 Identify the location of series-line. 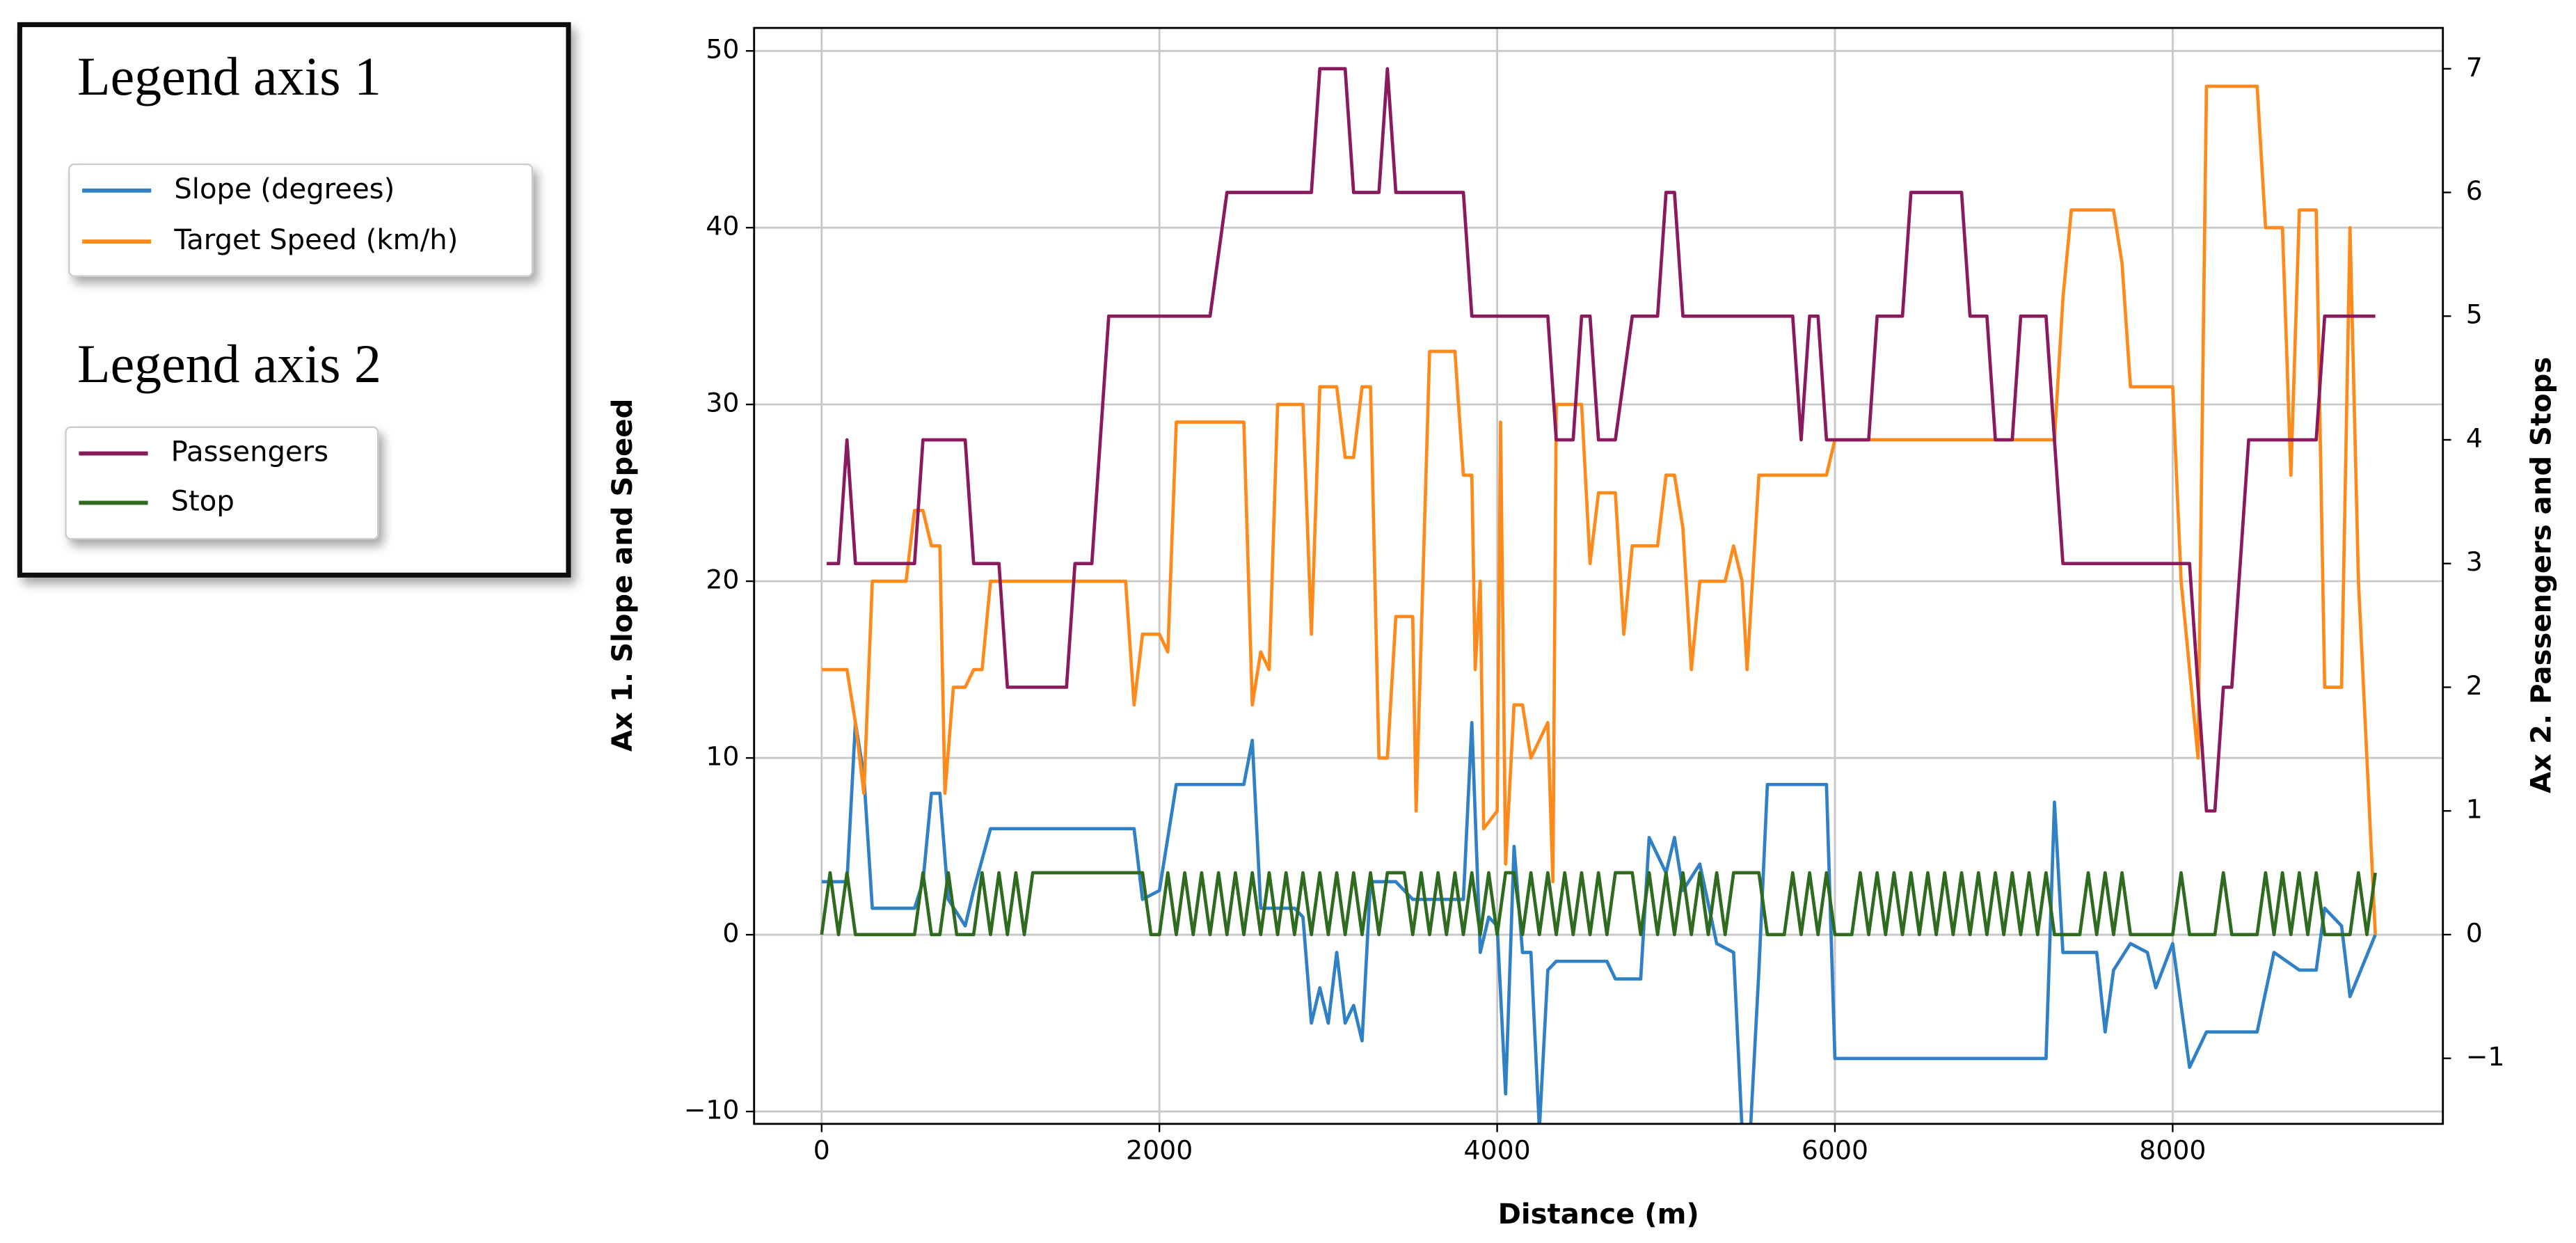
(1598, 904).